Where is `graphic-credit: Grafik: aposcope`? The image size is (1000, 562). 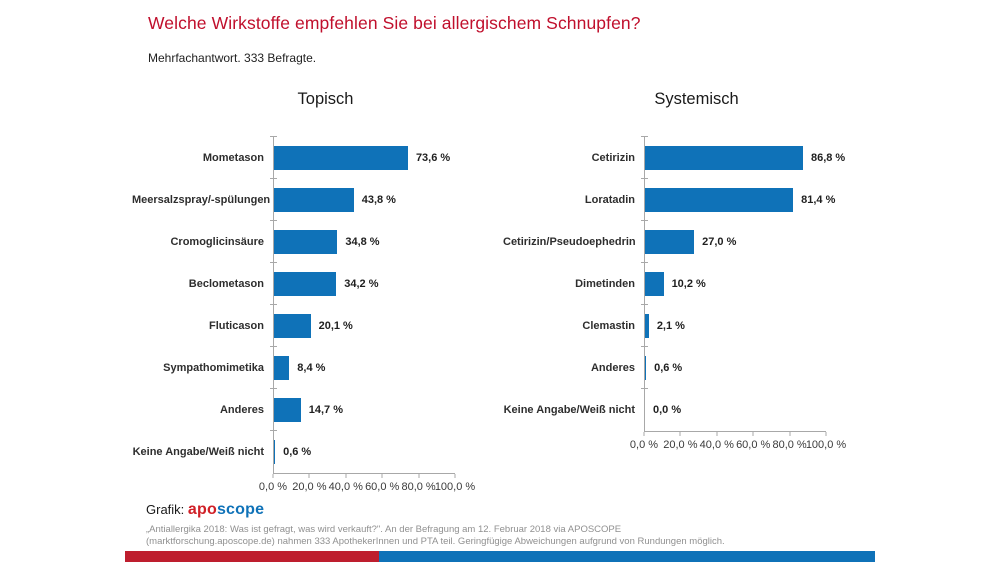
graphic-credit: Grafik: aposcope is located at coordinates (205, 510).